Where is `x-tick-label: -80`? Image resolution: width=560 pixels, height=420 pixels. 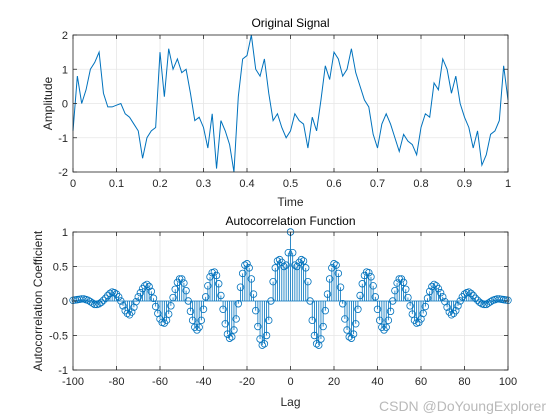
x-tick-label: -80 is located at coordinates (117, 382).